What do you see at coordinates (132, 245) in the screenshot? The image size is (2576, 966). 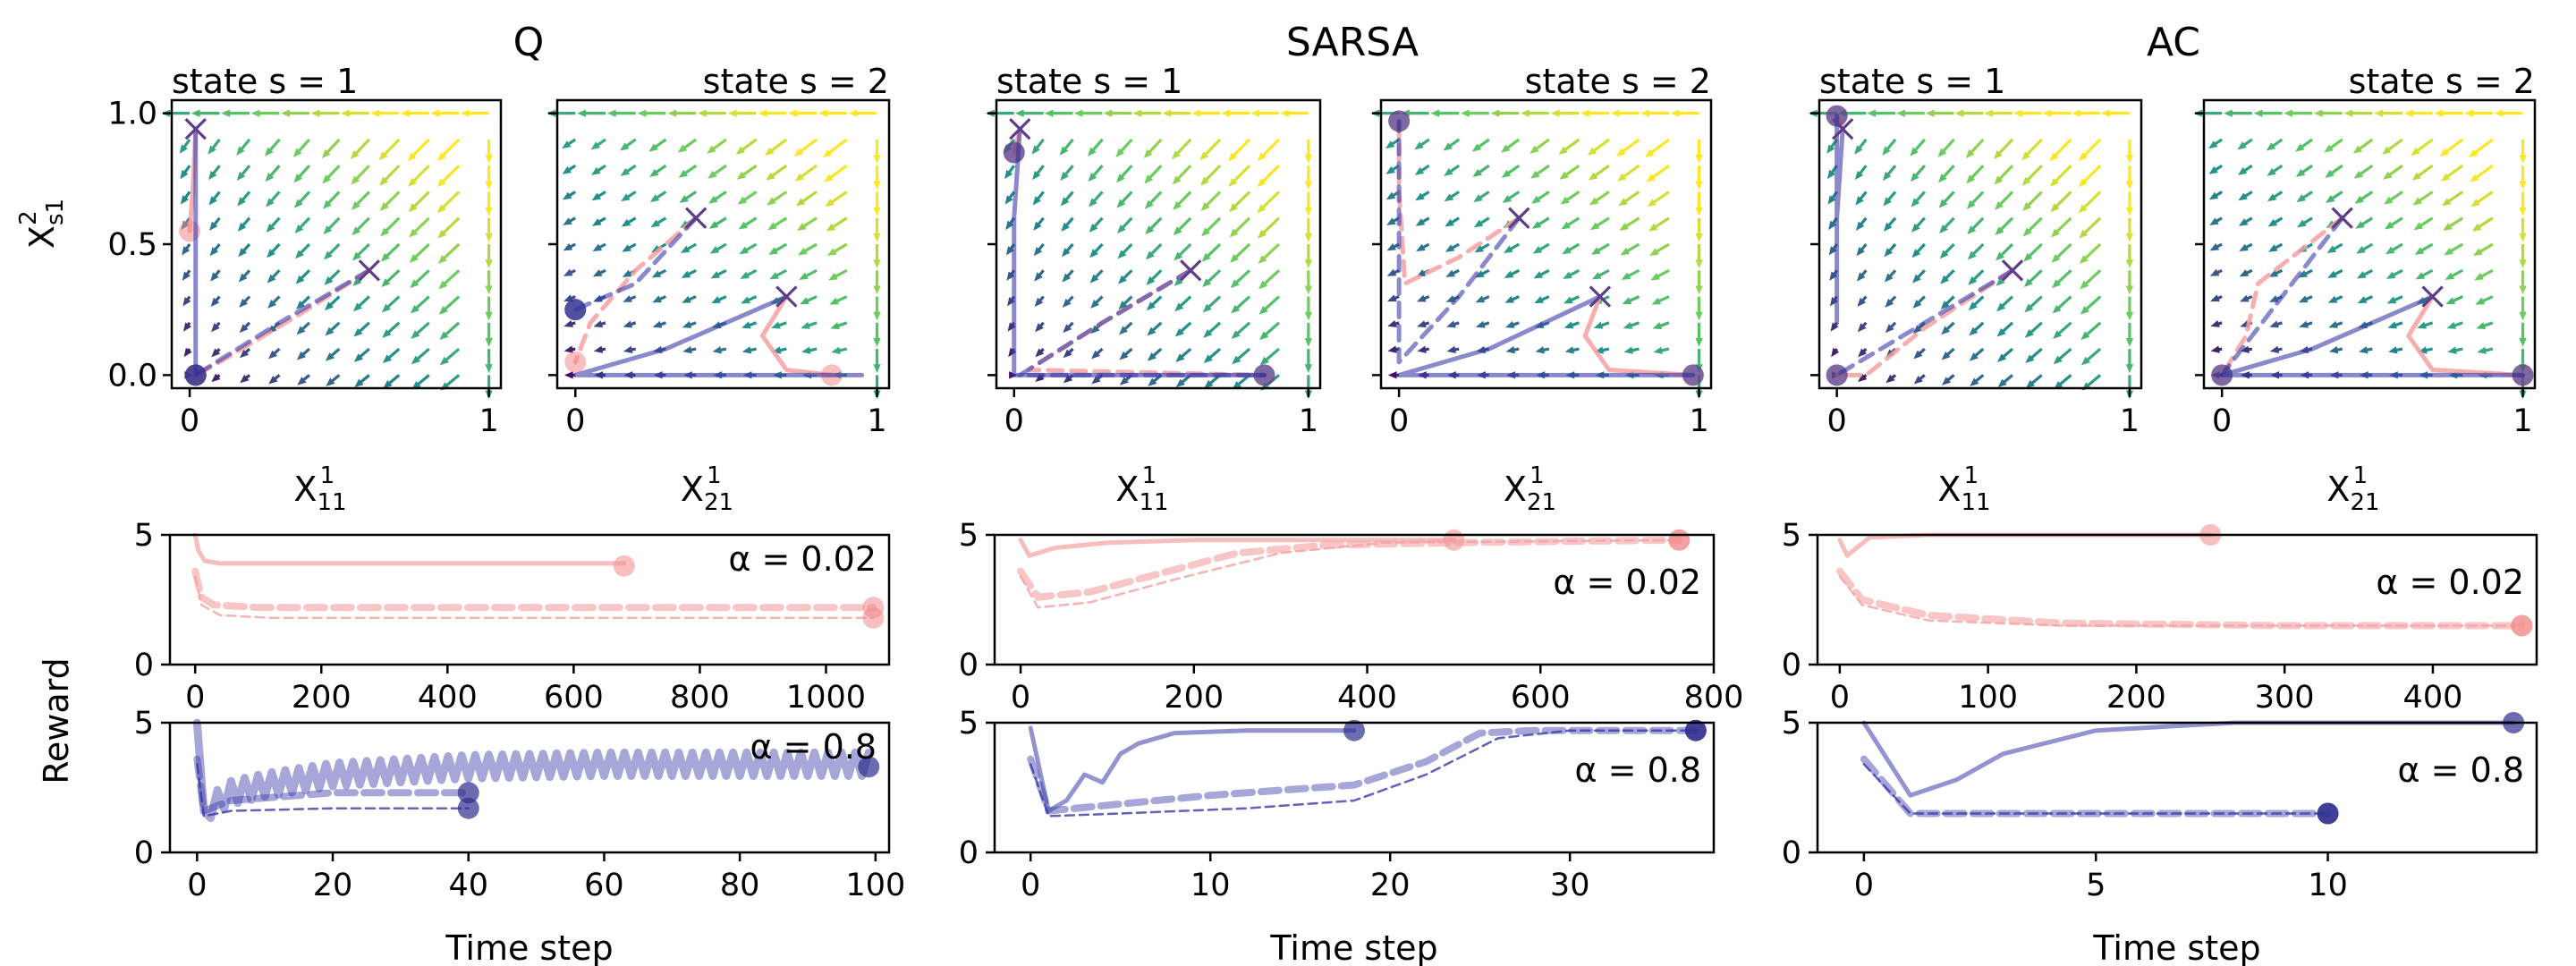 I see `y-tick-label: 0.5` at bounding box center [132, 245].